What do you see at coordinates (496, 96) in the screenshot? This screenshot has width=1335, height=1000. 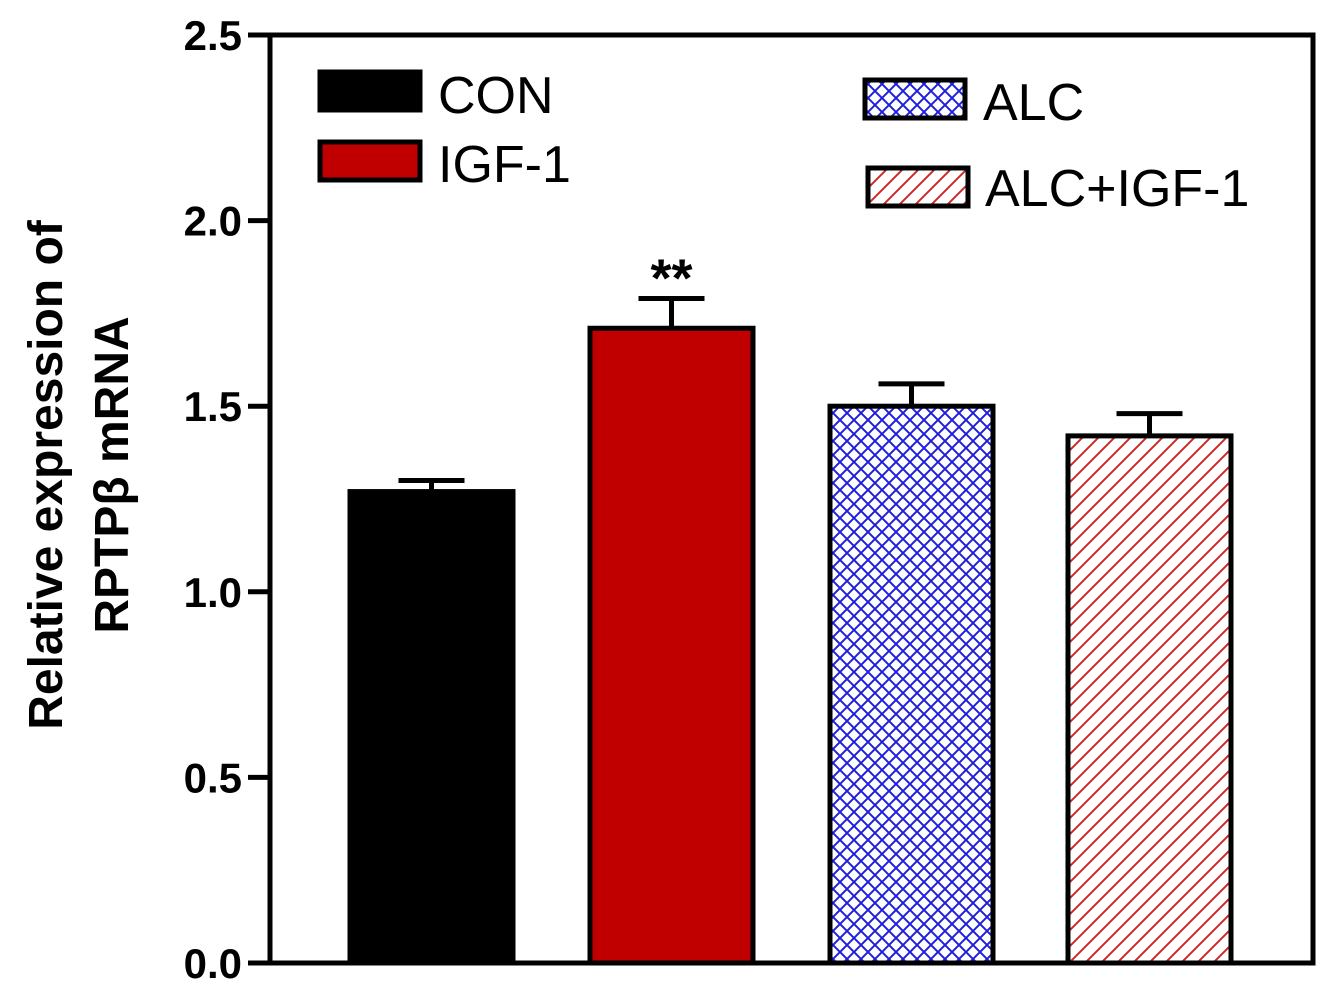 I see `legend-label: CON` at bounding box center [496, 96].